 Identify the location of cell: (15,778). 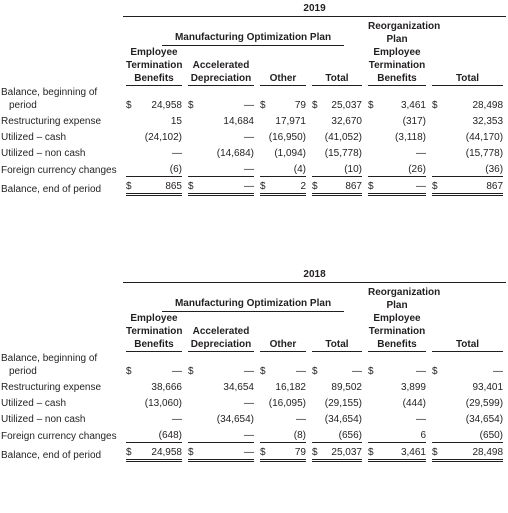
(337, 152).